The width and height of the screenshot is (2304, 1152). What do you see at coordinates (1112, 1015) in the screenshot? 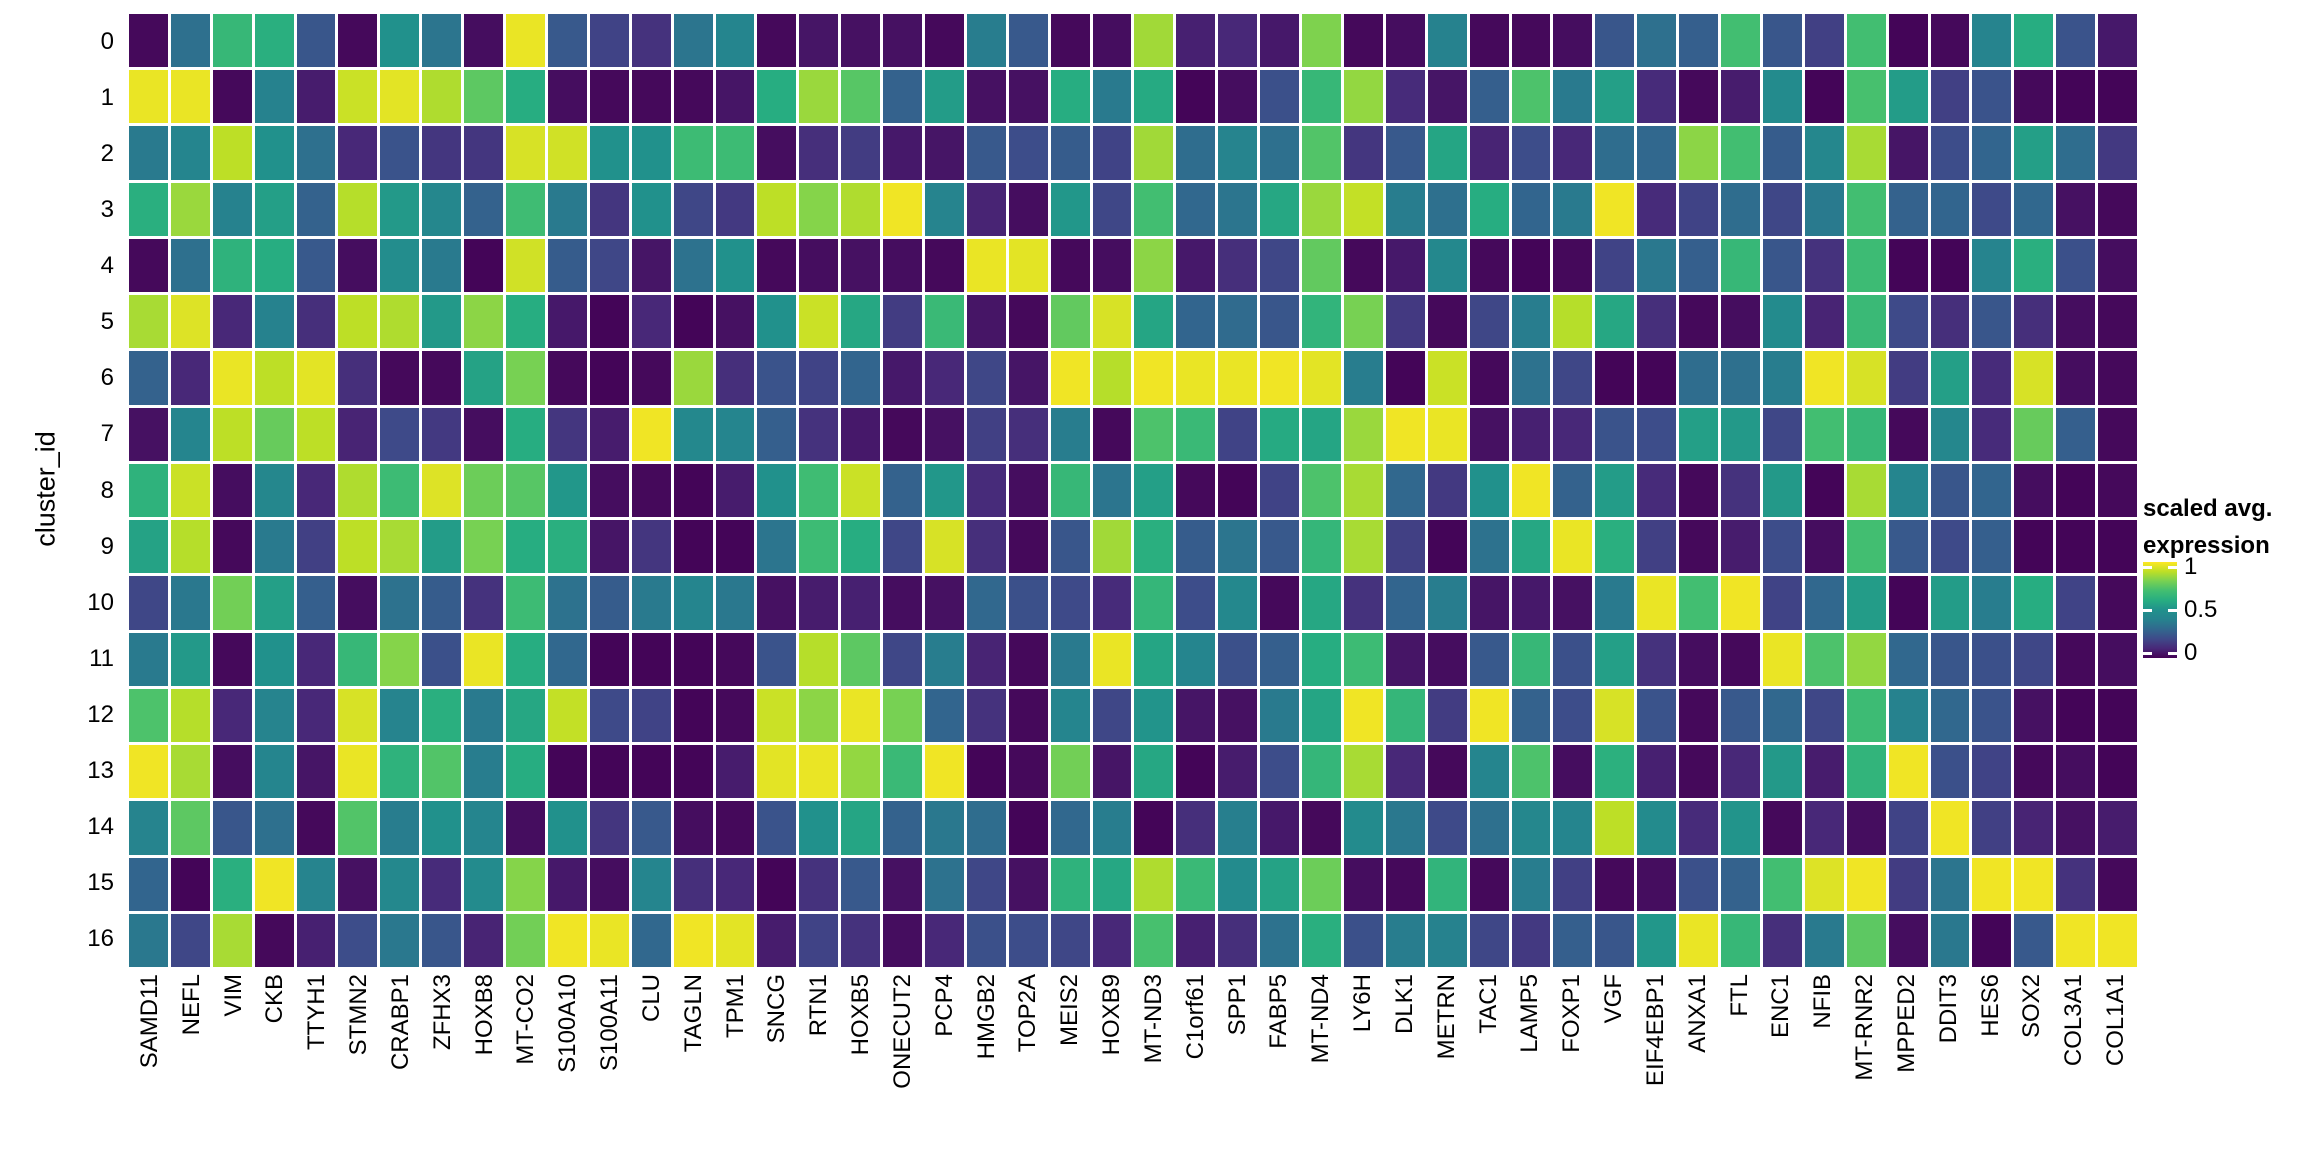
I see `x-tick-label: HOXB9` at bounding box center [1112, 1015].